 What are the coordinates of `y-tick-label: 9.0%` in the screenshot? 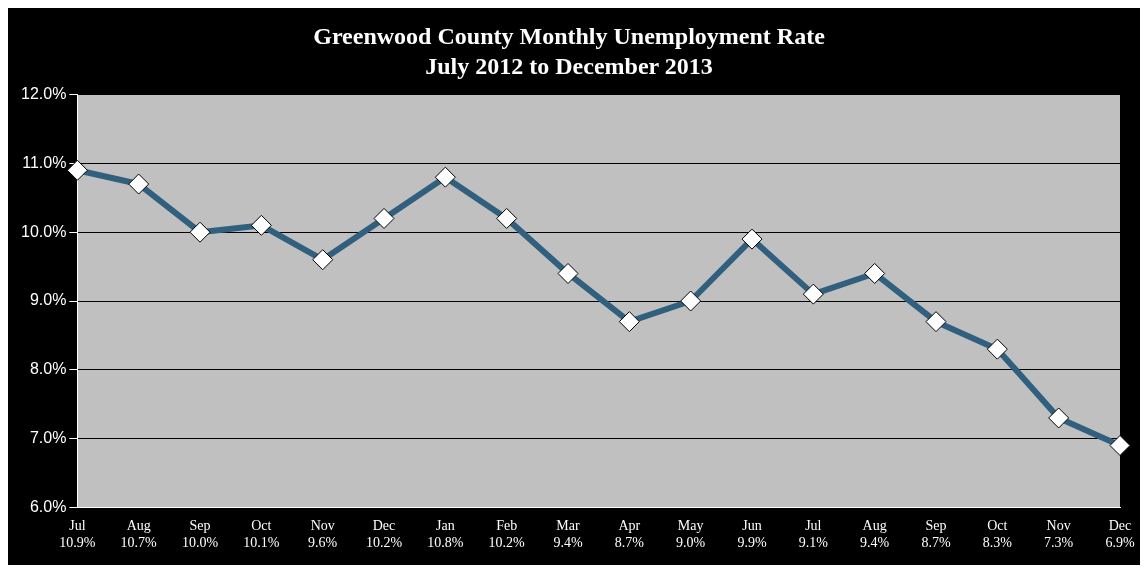 It's located at (48, 300).